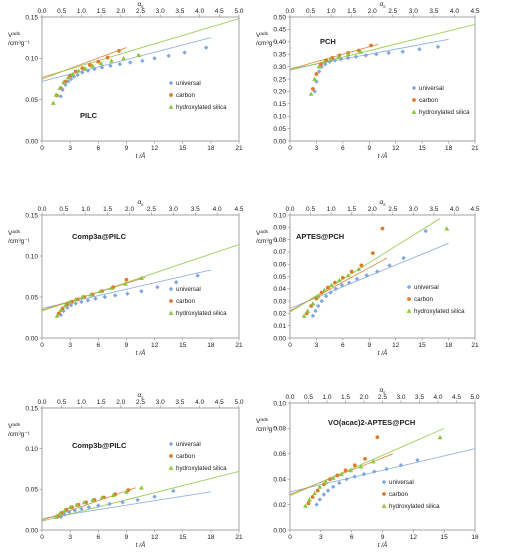 This screenshot has height=555, width=515. Describe the element at coordinates (279, 129) in the screenshot. I see `y-tick-label: 0.05` at that location.